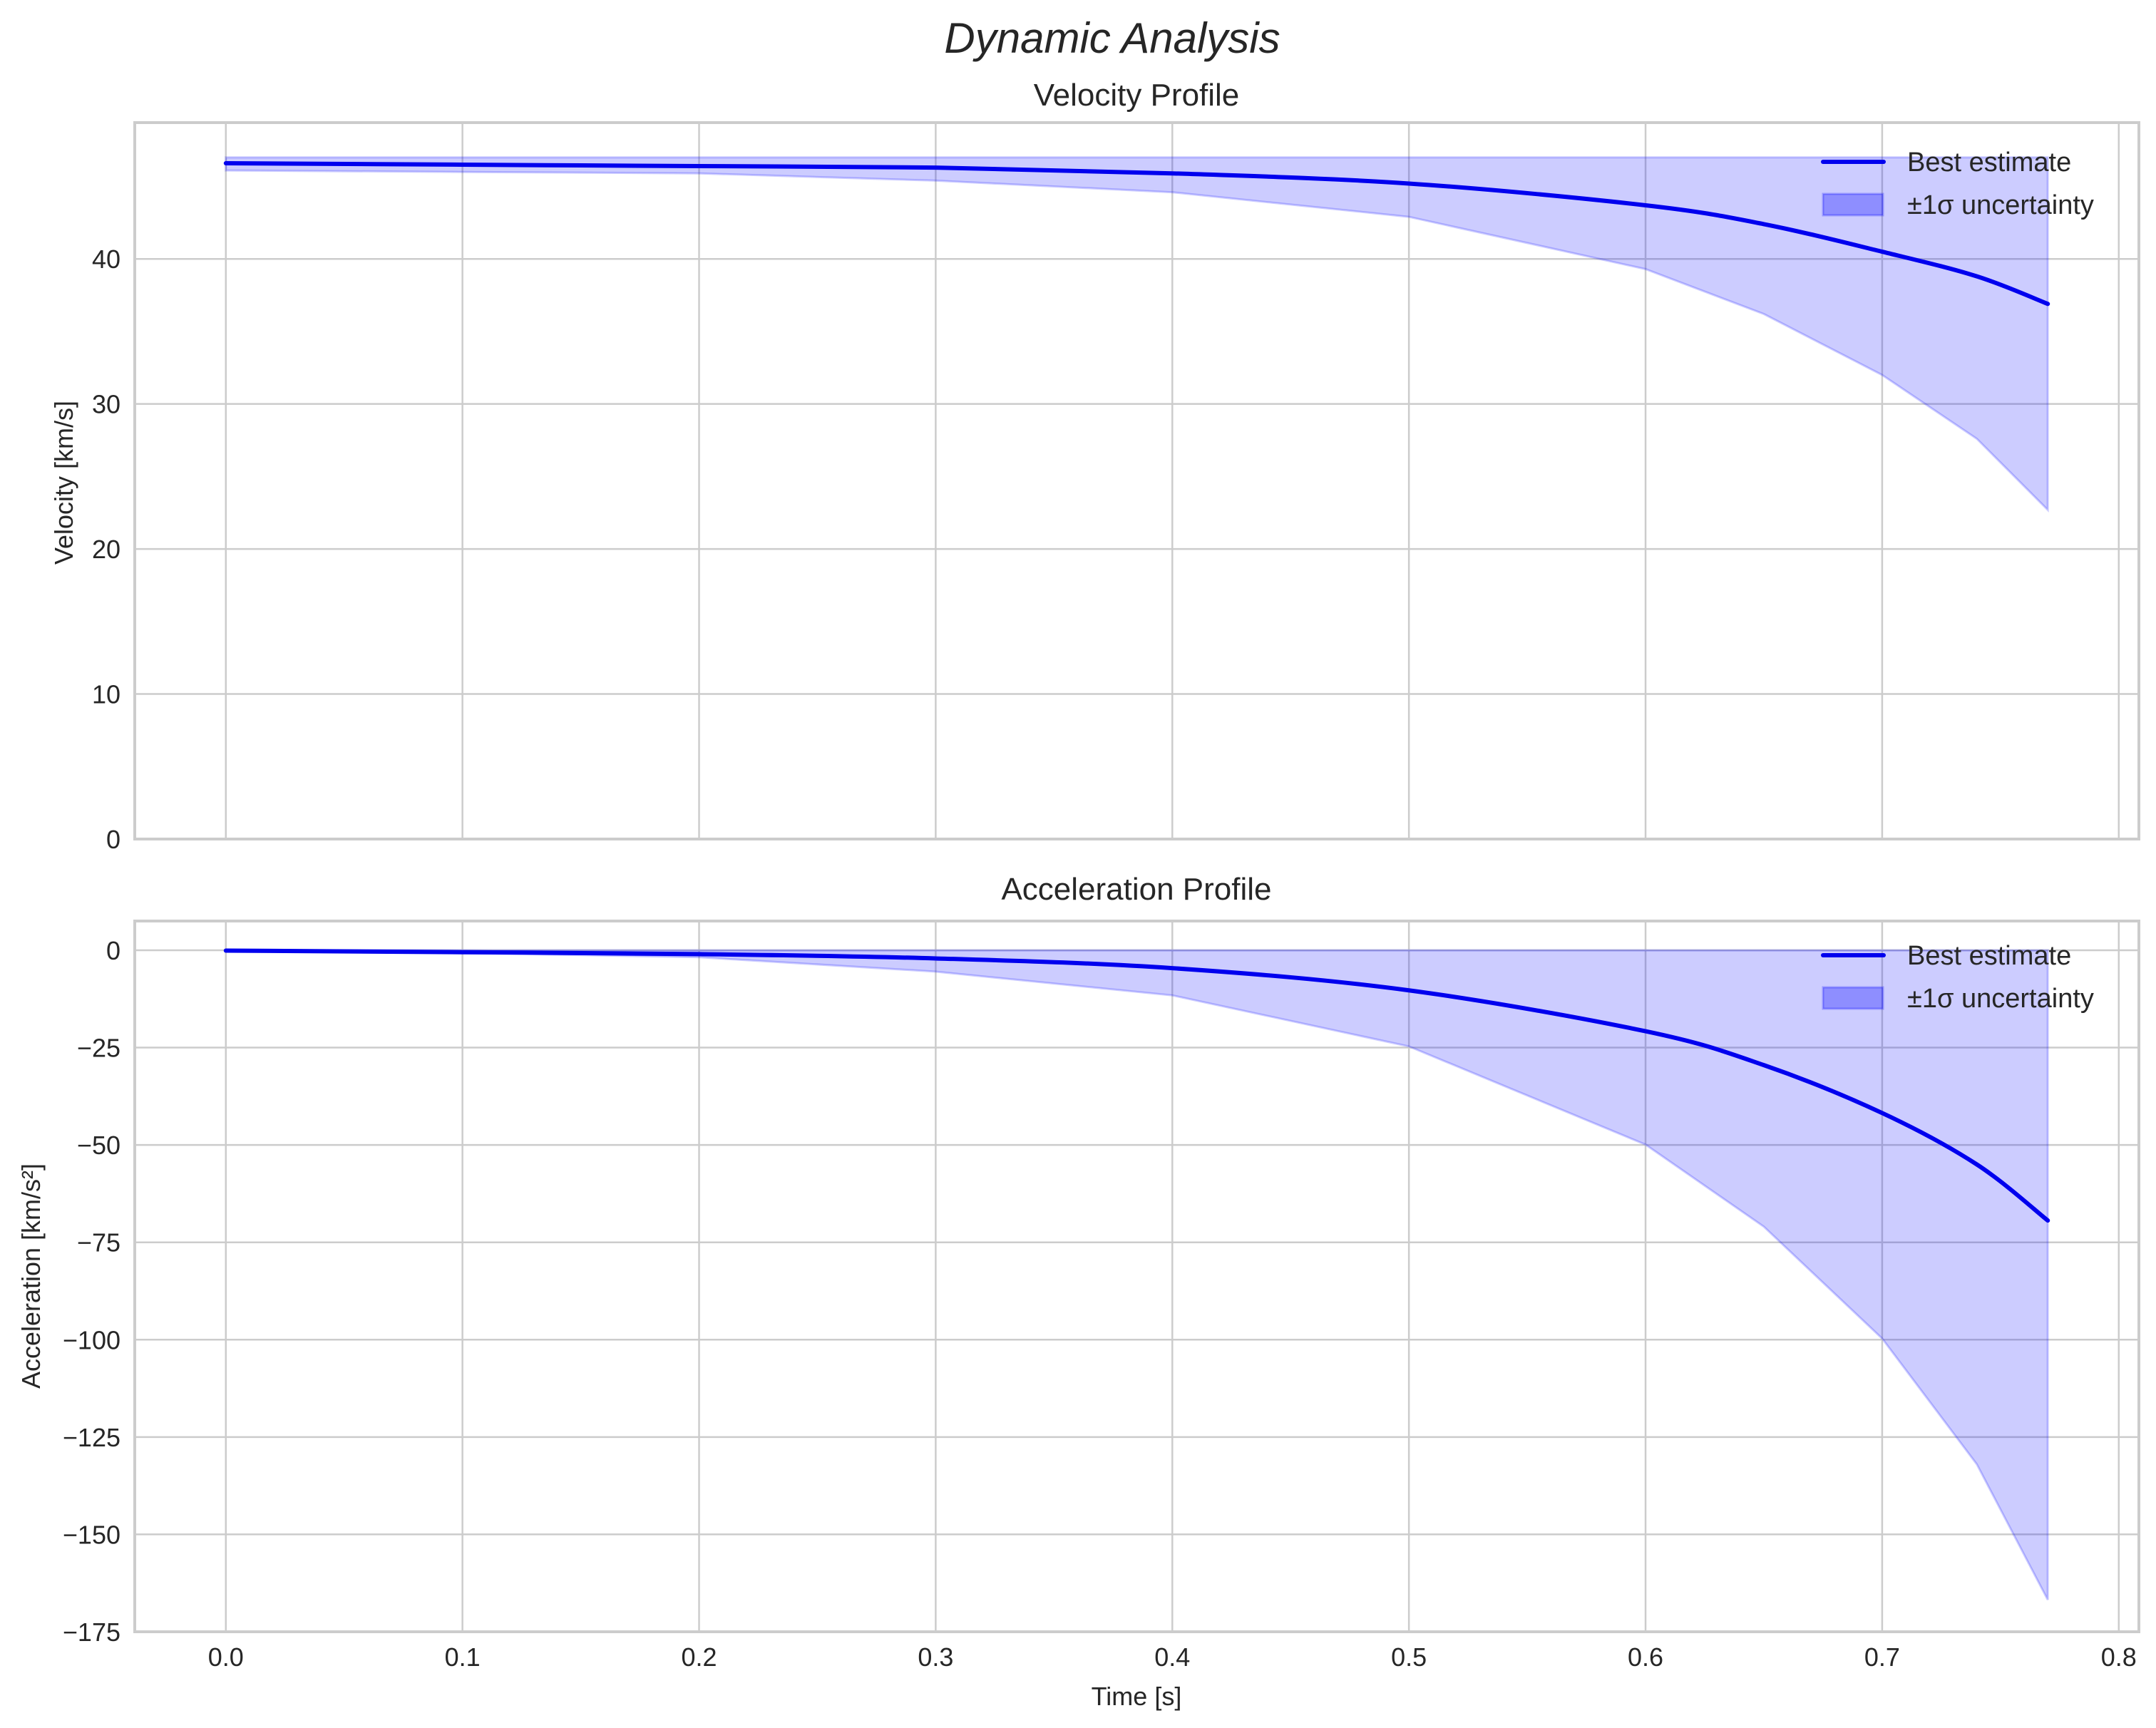 Image resolution: width=2156 pixels, height=1728 pixels. What do you see at coordinates (106, 404) in the screenshot?
I see `y-tick-label: 30` at bounding box center [106, 404].